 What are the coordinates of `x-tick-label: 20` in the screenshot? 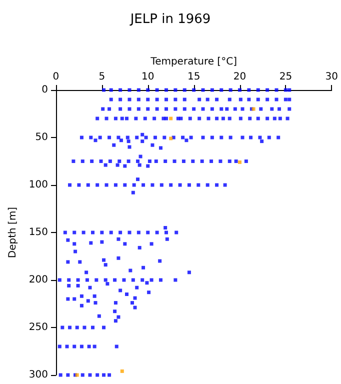 It's located at (239, 77).